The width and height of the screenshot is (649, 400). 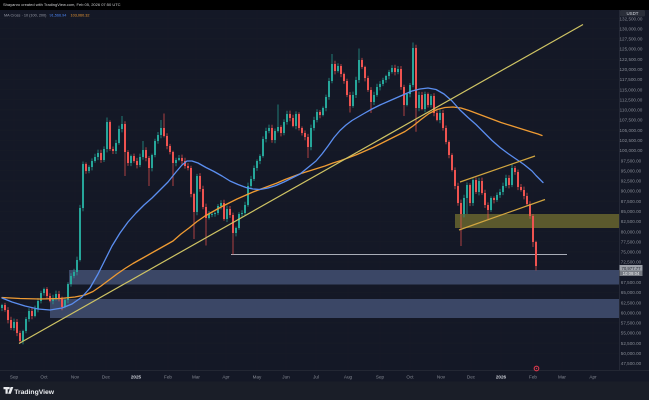 What do you see at coordinates (631, 241) in the screenshot?
I see `svg-text: 77,500.00` at bounding box center [631, 241].